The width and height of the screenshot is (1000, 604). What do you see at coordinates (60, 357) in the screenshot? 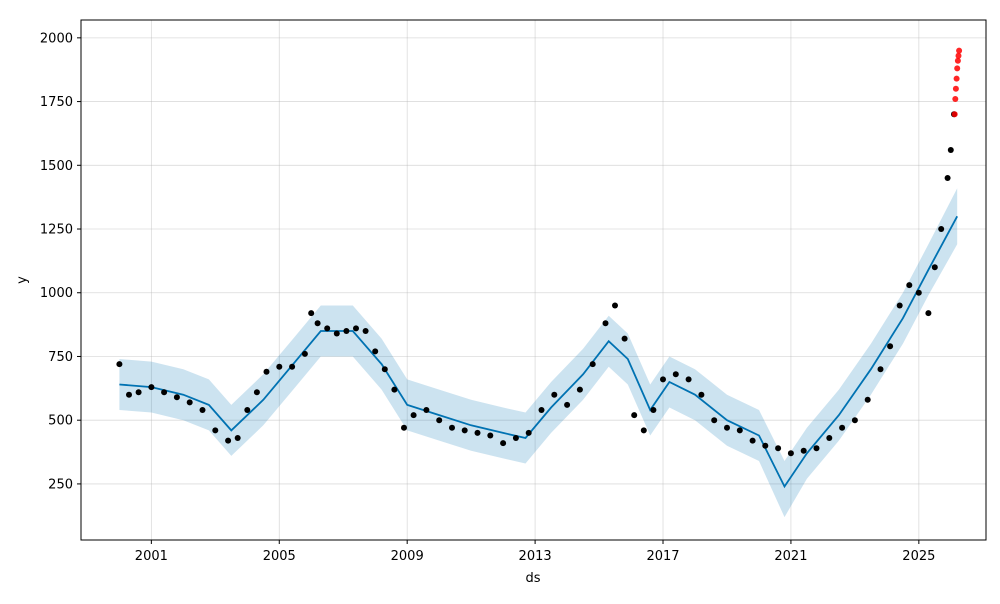
I see `y-tick-label: 750` at bounding box center [60, 357].